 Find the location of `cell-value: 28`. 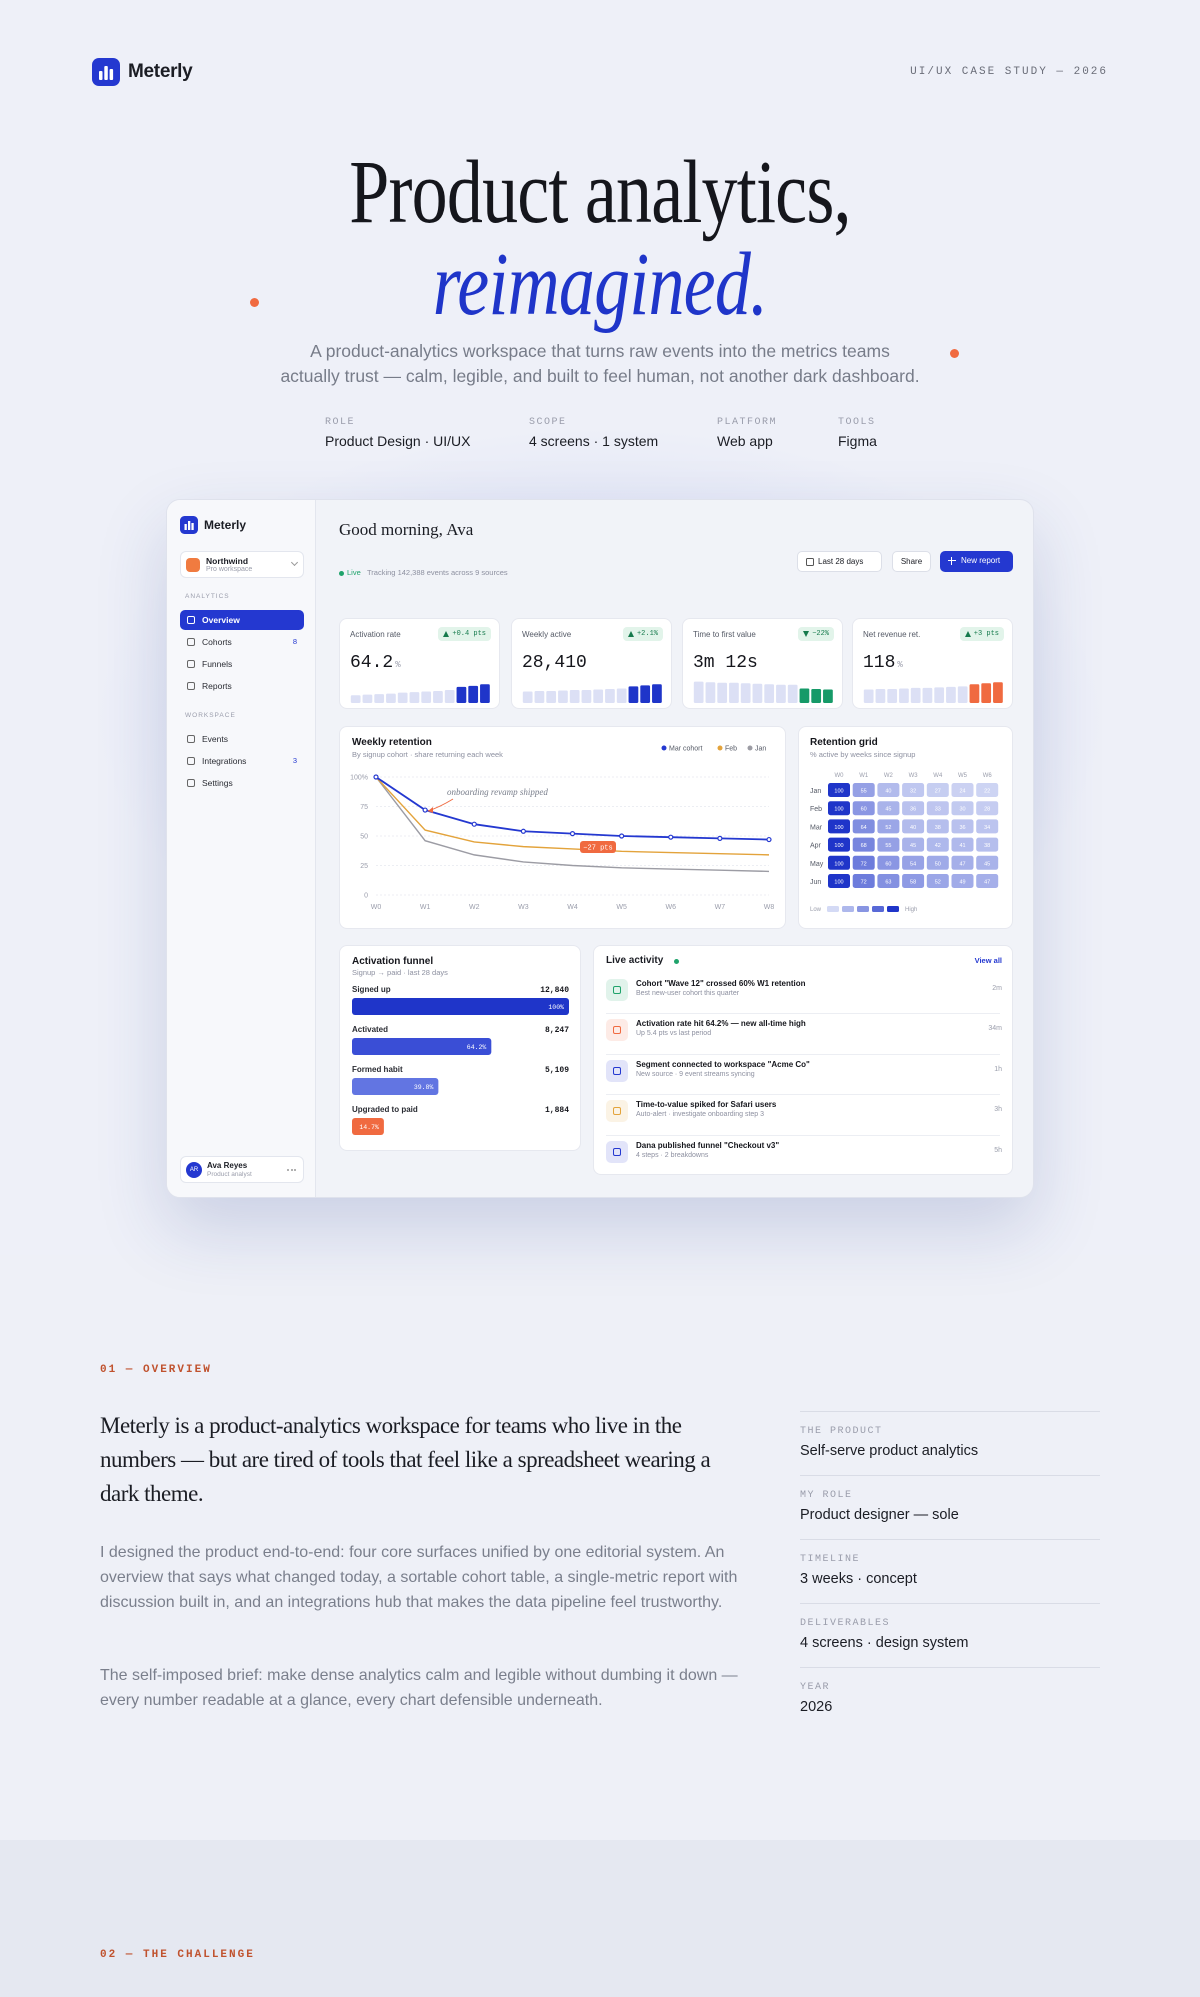

cell-value: 28 is located at coordinates (987, 810).